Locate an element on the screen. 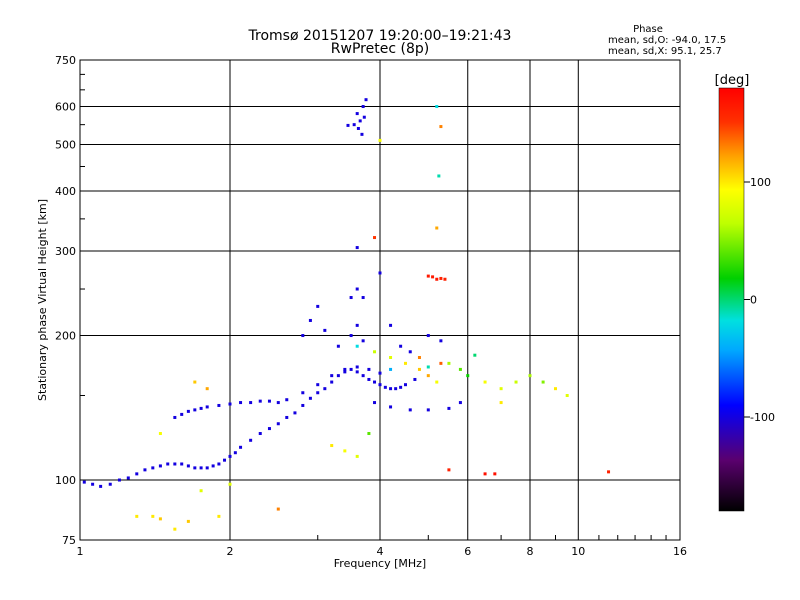 This screenshot has width=800, height=600. x-tick-label: 16 is located at coordinates (680, 551).